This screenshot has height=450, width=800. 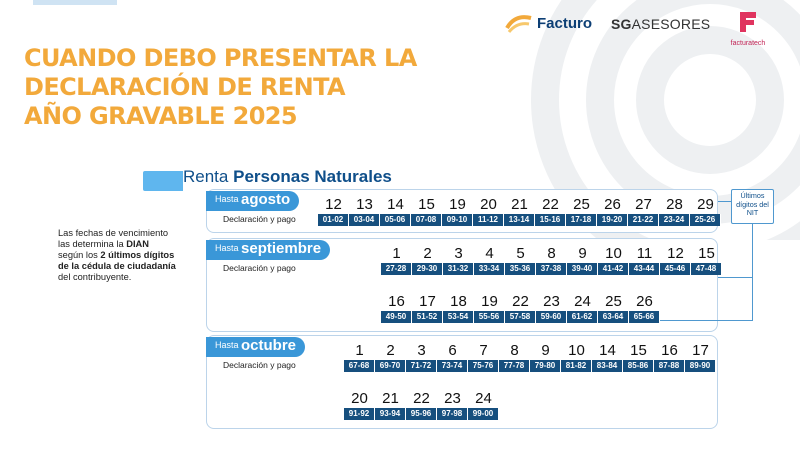 I want to click on sgs-logo-prefix: SG, so click(x=621, y=24).